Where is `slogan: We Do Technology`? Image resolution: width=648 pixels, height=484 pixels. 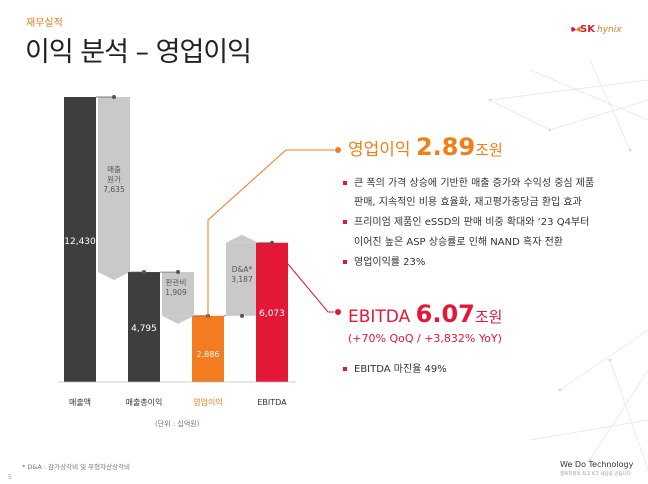 slogan: We Do Technology is located at coordinates (597, 464).